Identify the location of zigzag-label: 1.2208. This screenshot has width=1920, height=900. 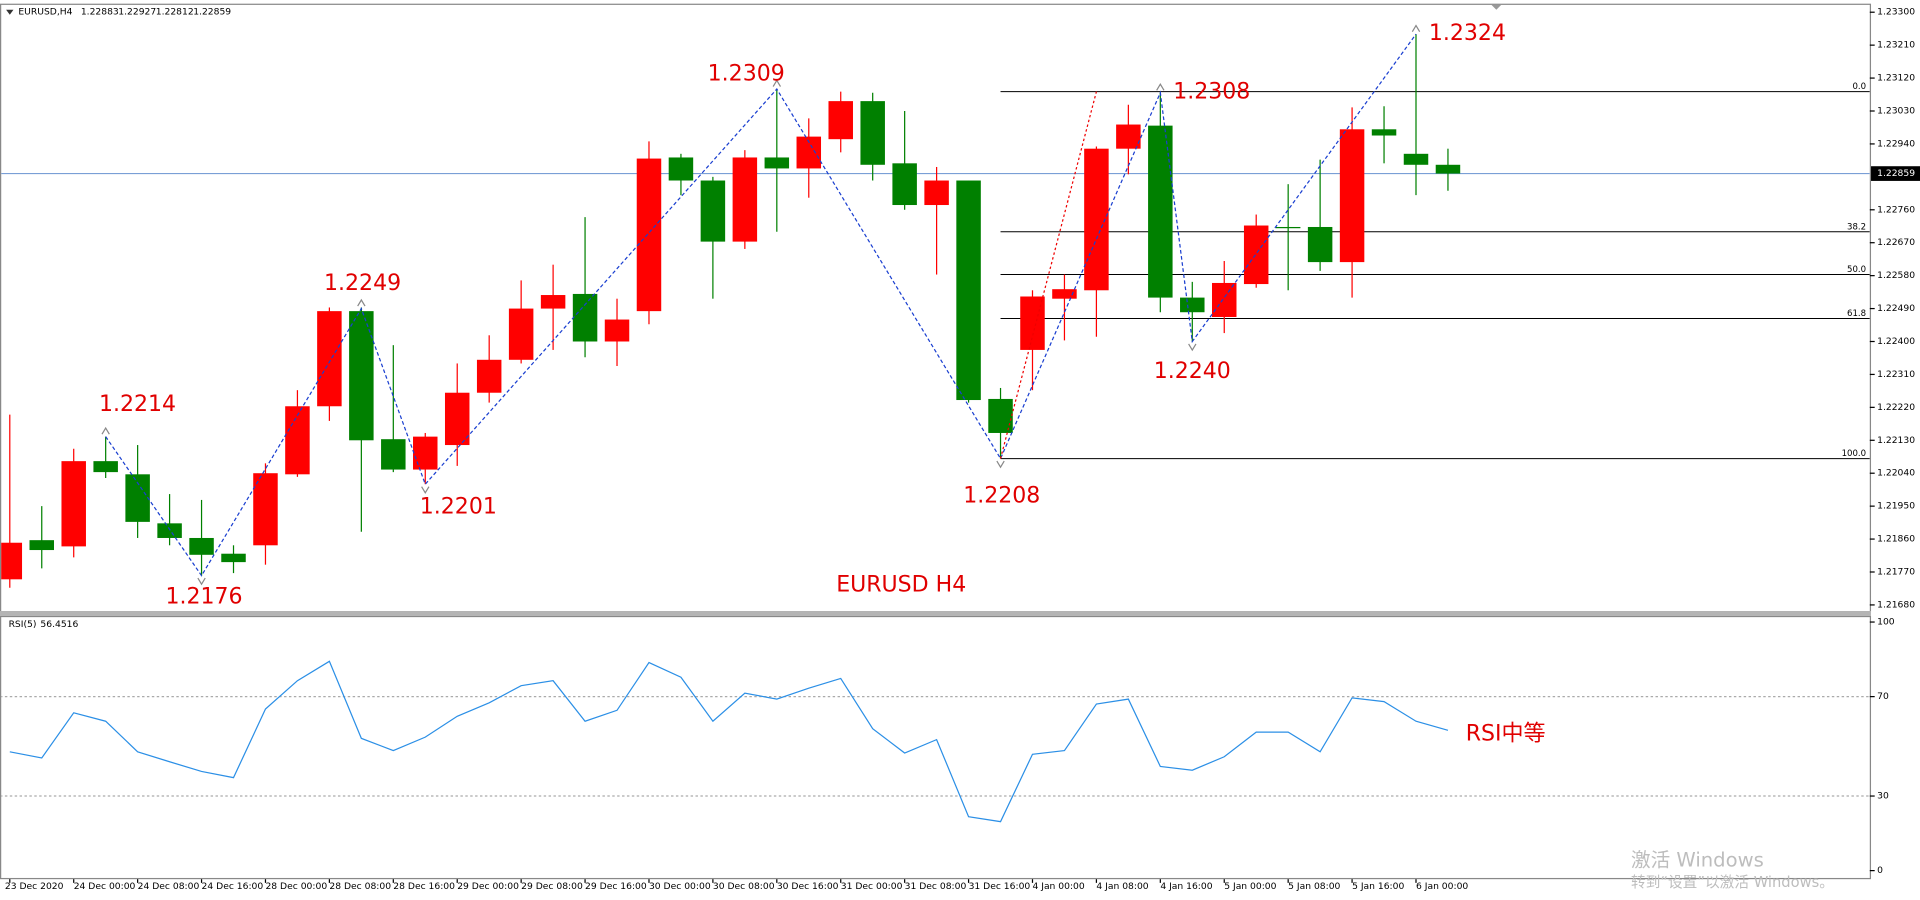
(1001, 496).